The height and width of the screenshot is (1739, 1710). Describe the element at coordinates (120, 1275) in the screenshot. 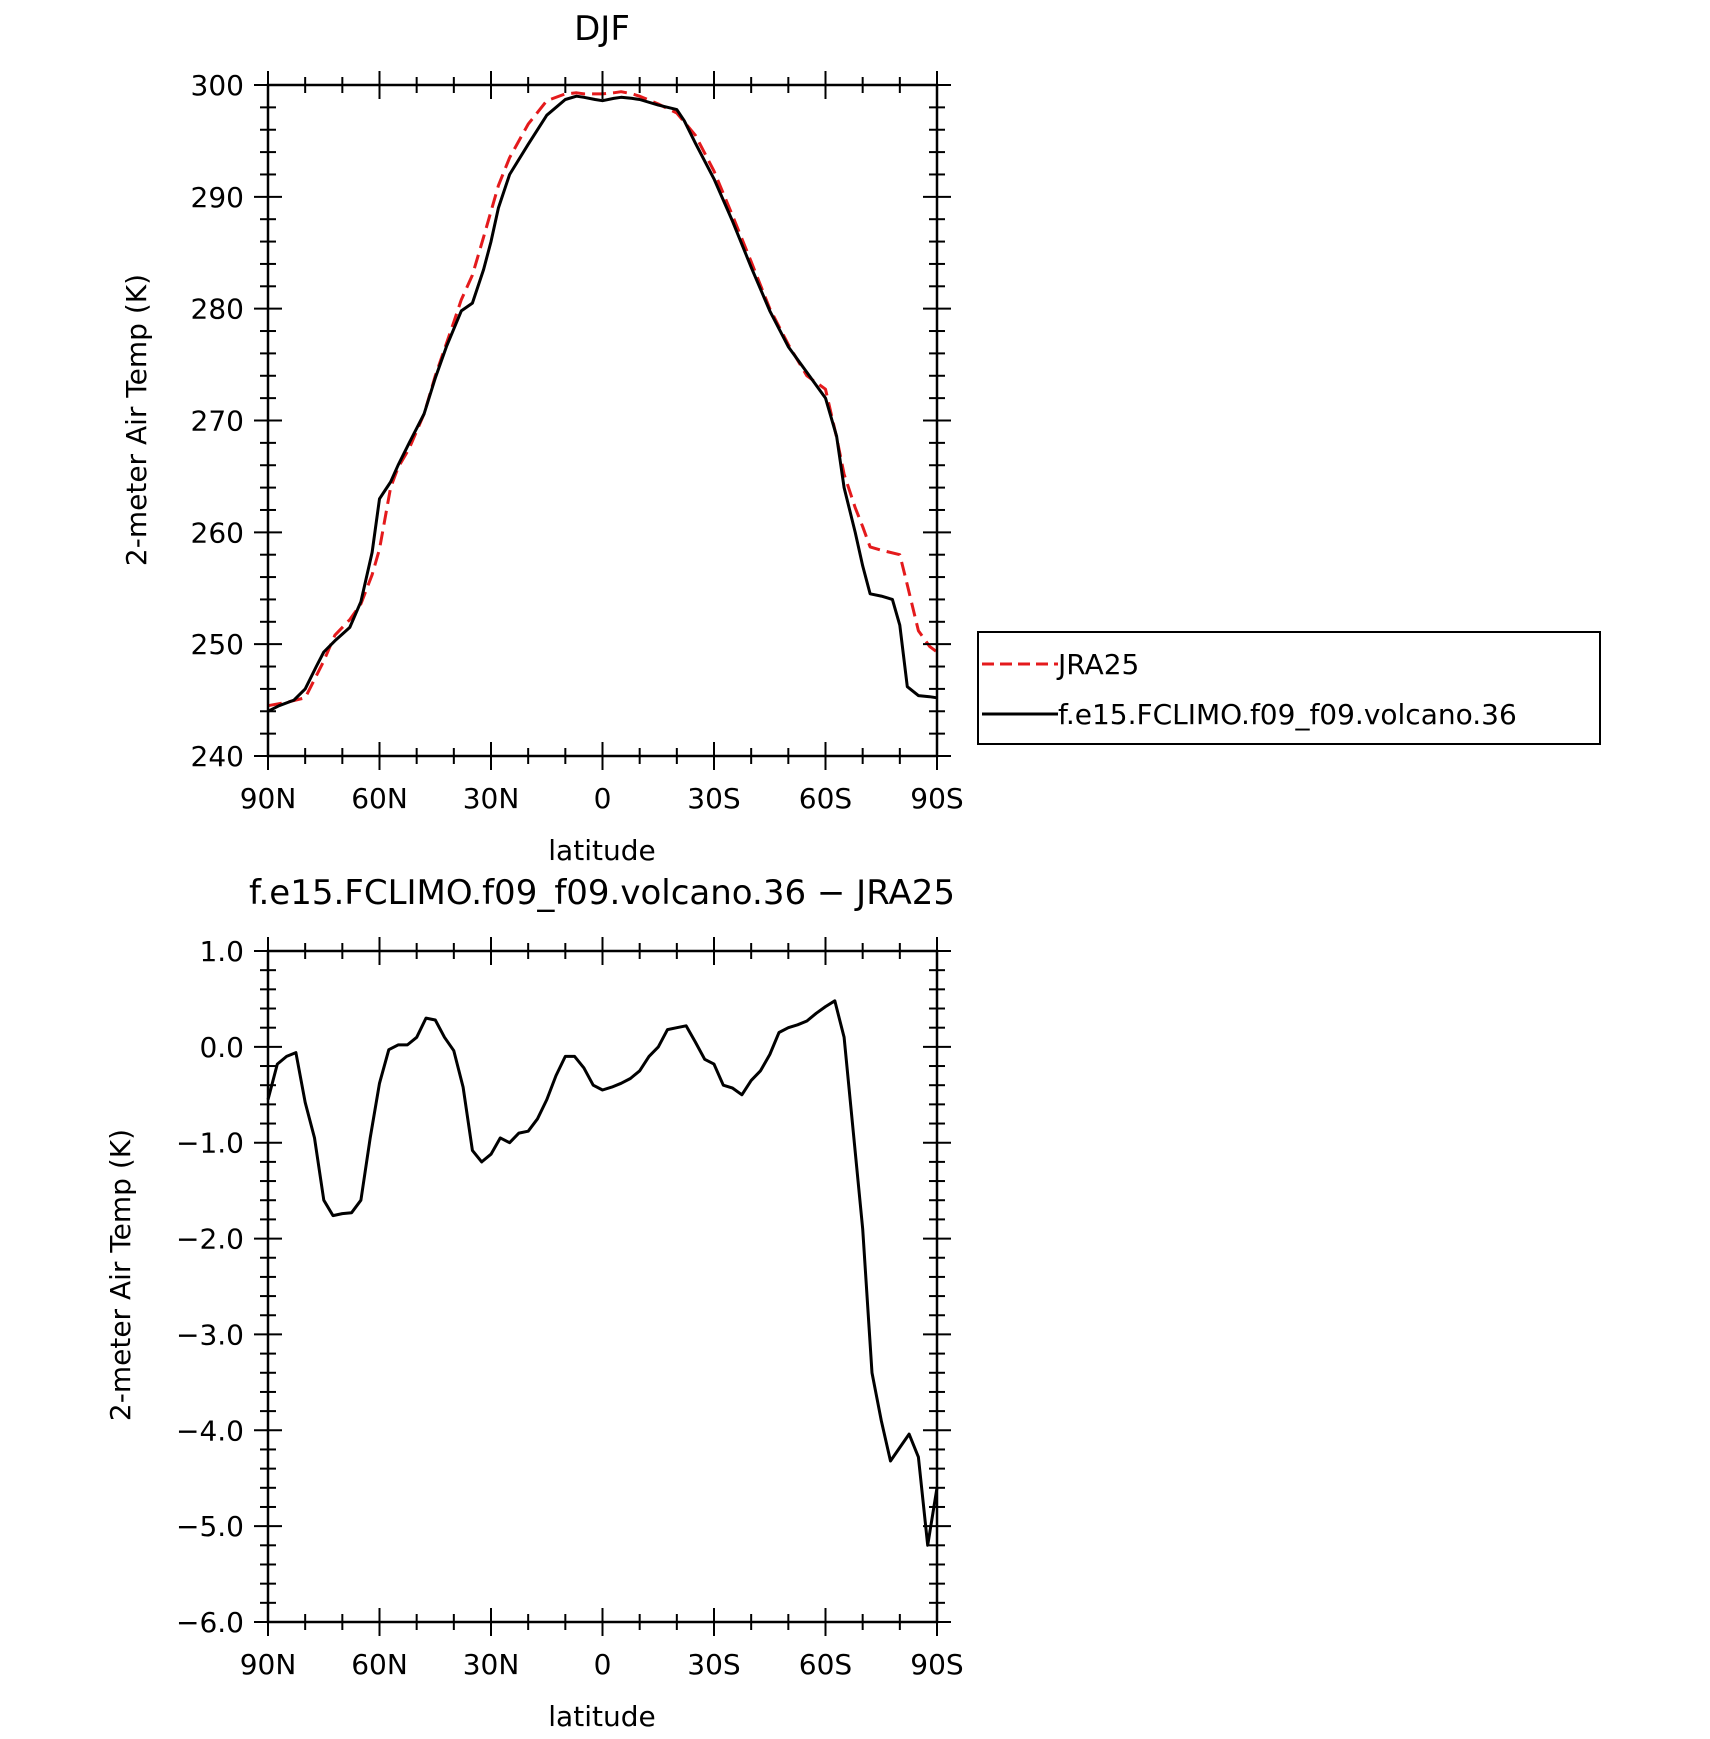

I see `bottom-y-axis-title: 2-meter Air Temp (K)` at that location.